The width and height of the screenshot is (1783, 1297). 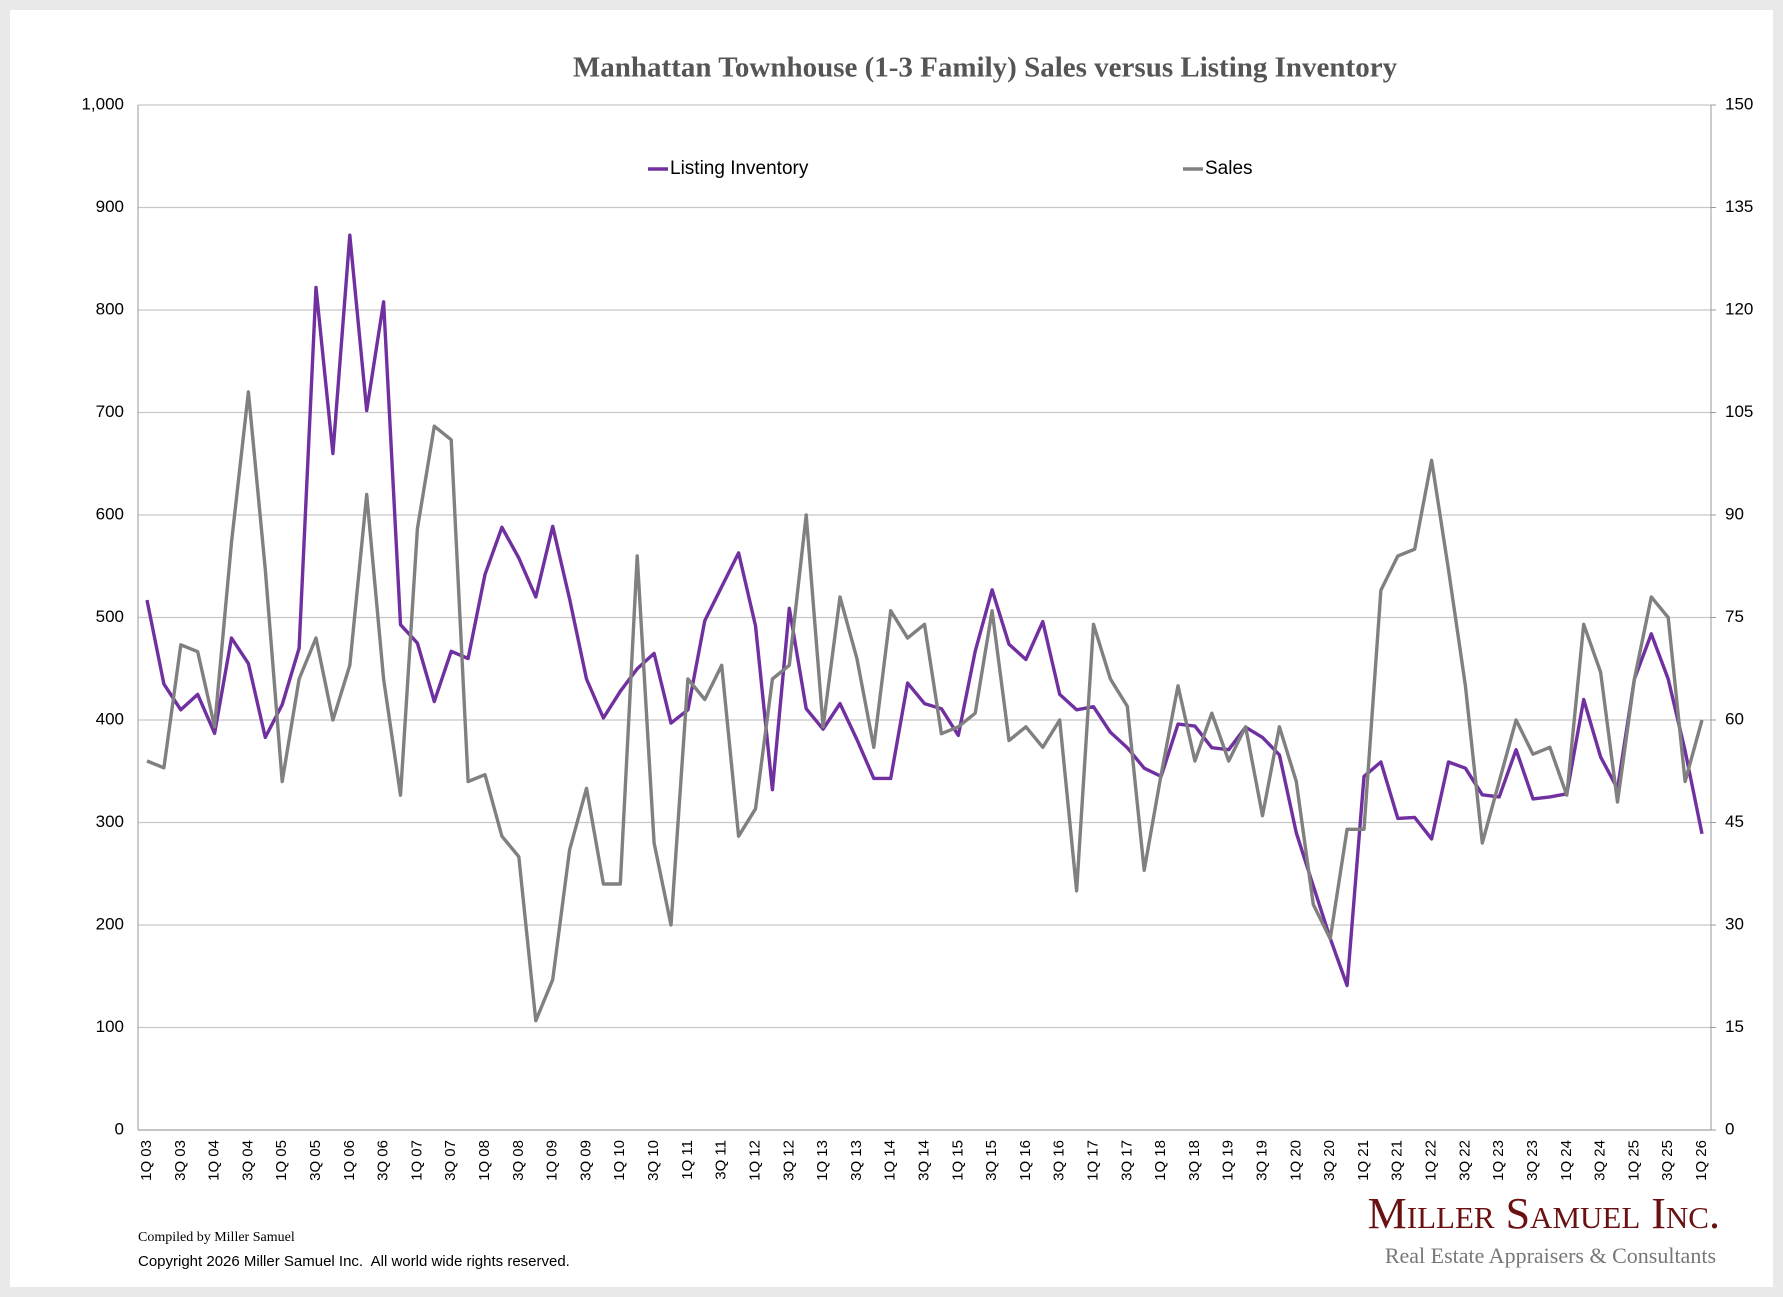 What do you see at coordinates (1397, 1160) in the screenshot?
I see `x-tick-label: 3Q 21` at bounding box center [1397, 1160].